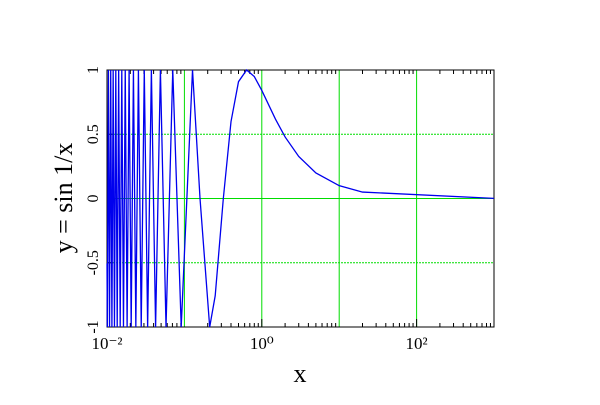  I want to click on x-tick-label: 10⁻², so click(106, 343).